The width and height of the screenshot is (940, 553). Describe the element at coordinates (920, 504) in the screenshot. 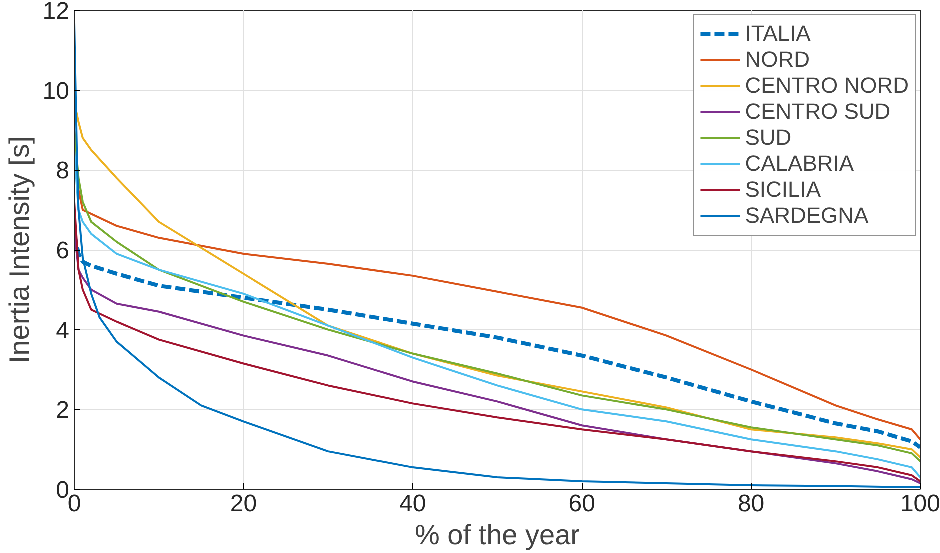

I see `x-tick-label: 100` at that location.